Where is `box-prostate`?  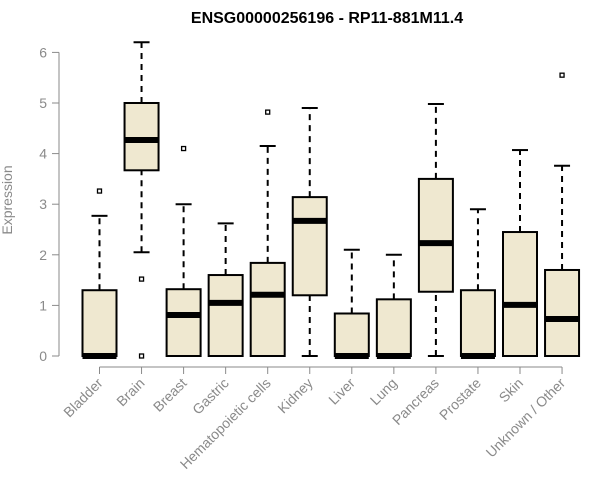
box-prostate is located at coordinates (477, 283).